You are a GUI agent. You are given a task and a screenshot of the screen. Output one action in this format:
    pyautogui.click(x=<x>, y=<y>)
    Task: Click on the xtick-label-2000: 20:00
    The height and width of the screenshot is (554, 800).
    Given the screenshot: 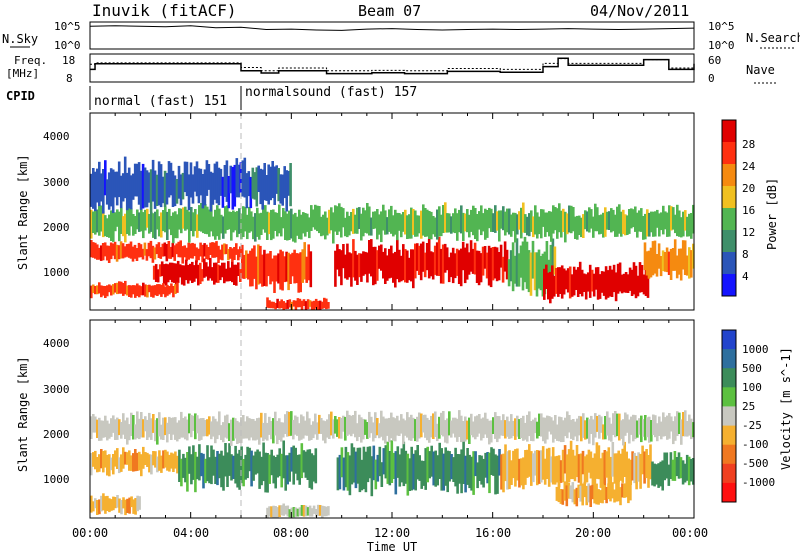 What is the action you would take?
    pyautogui.click(x=593, y=533)
    